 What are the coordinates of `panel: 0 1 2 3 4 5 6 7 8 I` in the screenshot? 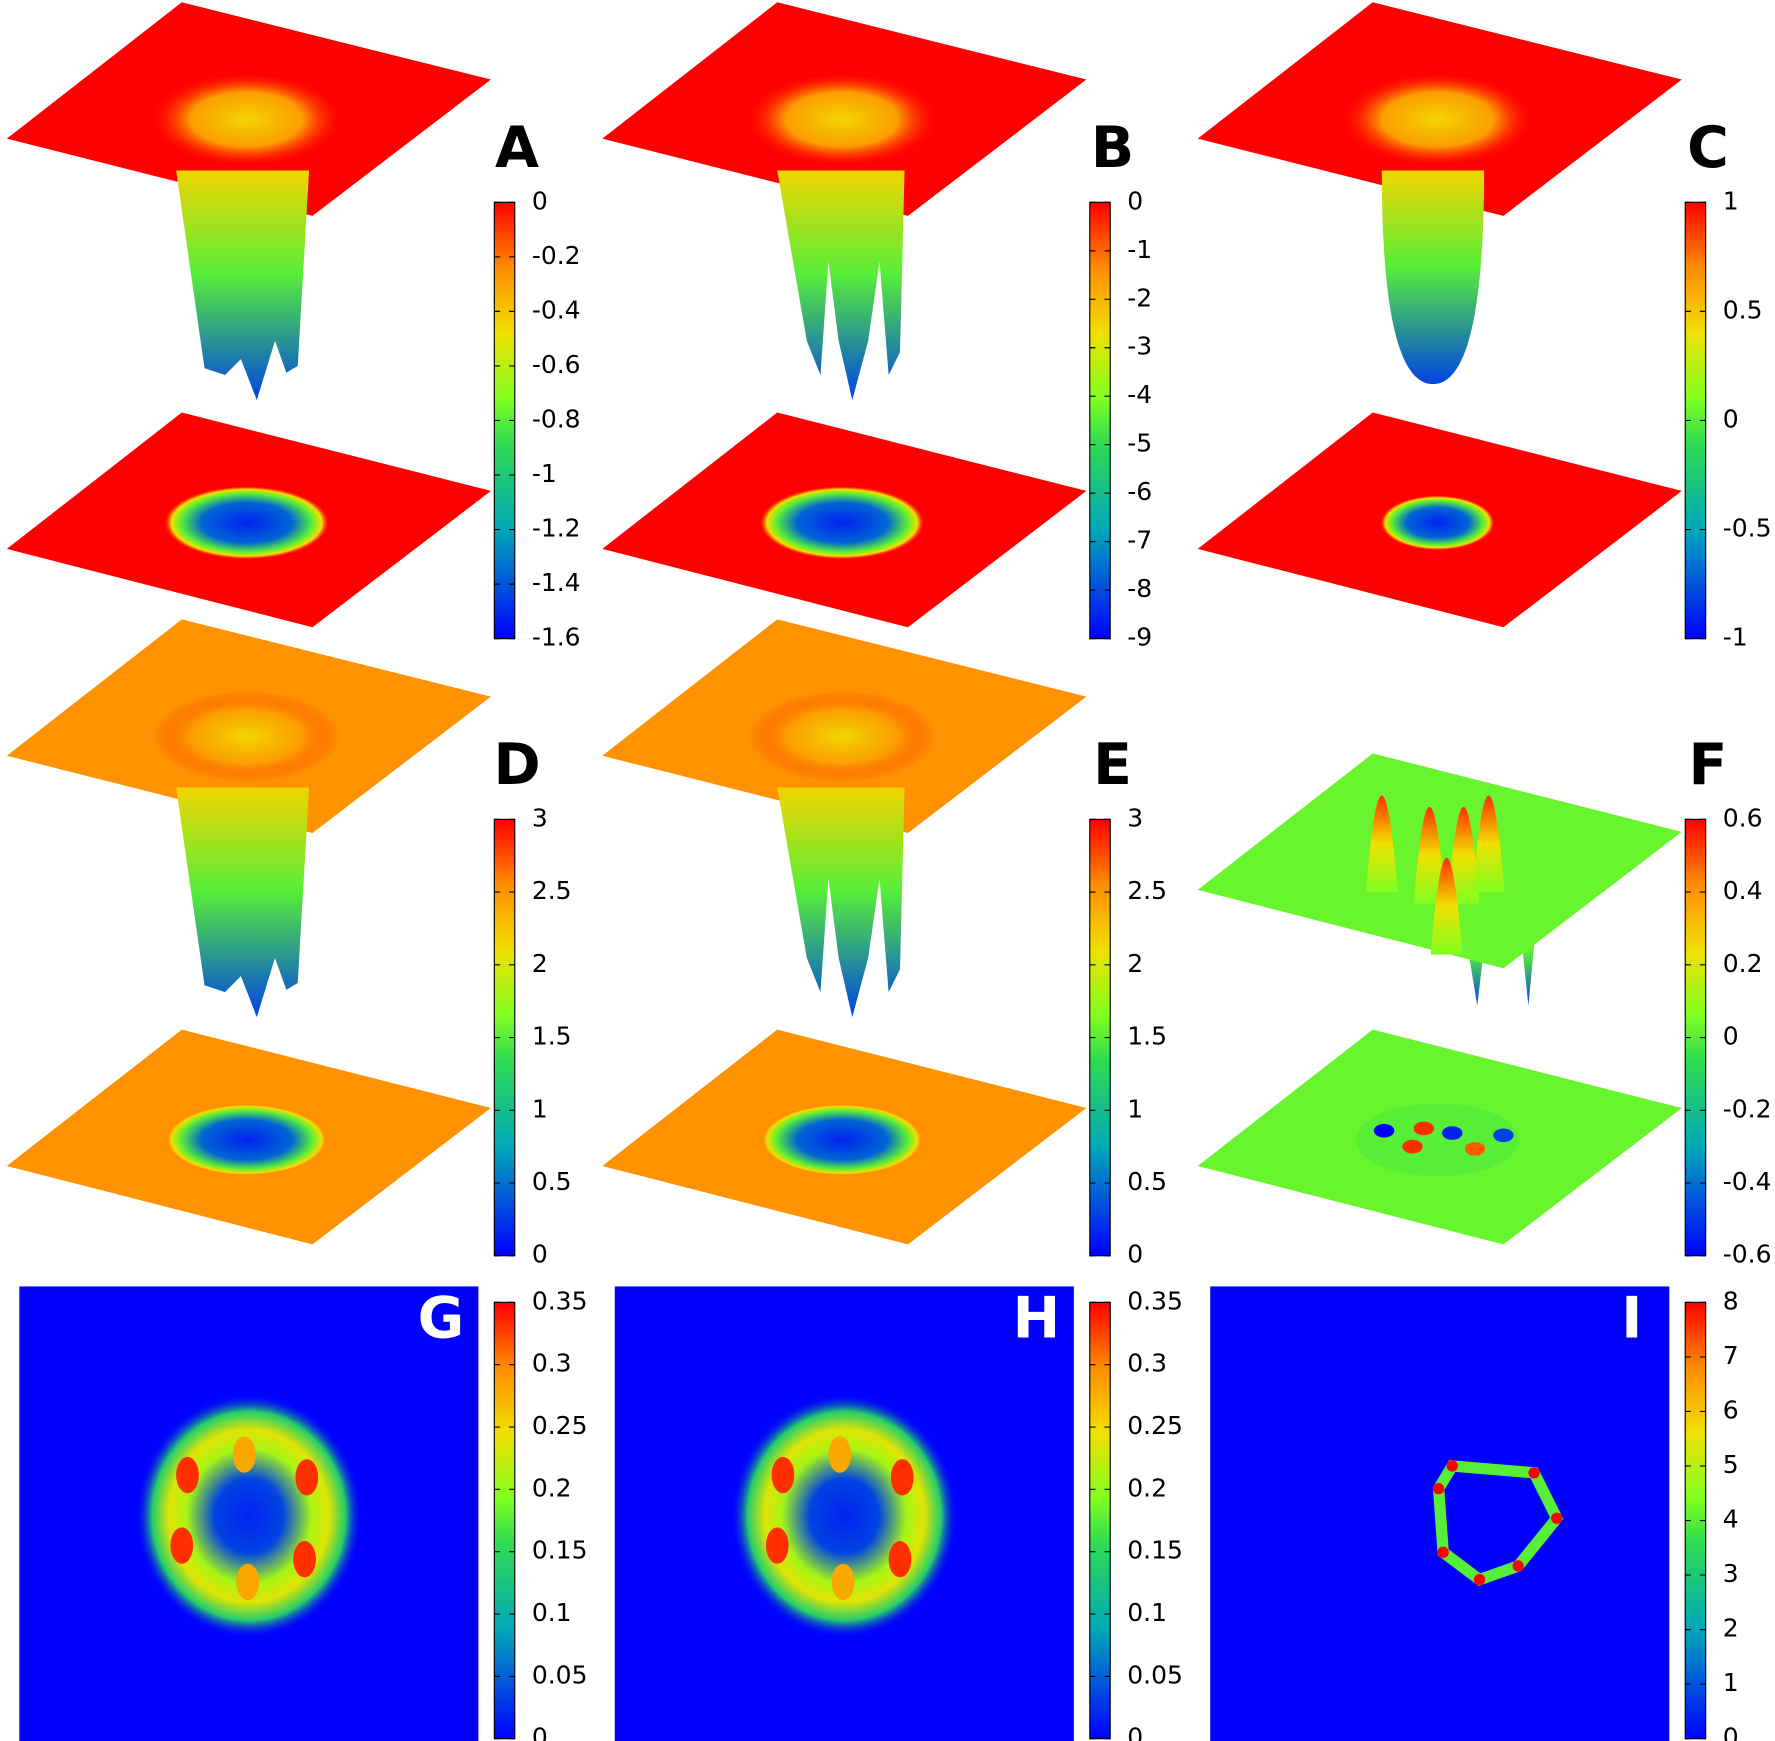 It's located at (1474, 1513).